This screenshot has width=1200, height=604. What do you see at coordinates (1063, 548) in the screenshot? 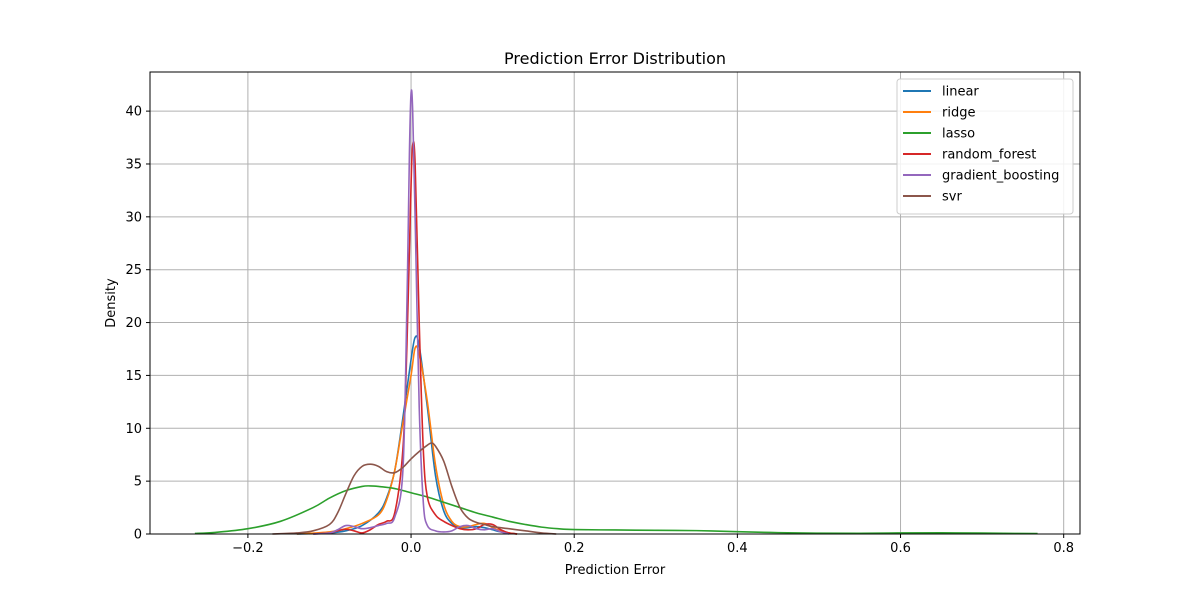
I see `x-tick-label: 0.8` at bounding box center [1063, 548].